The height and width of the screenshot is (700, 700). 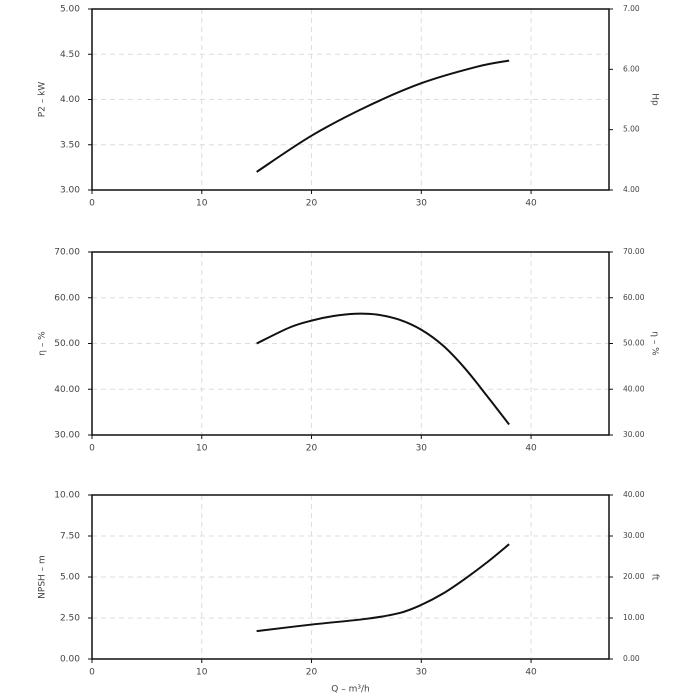 I want to click on y2-axis-label: η – %, so click(x=655, y=343).